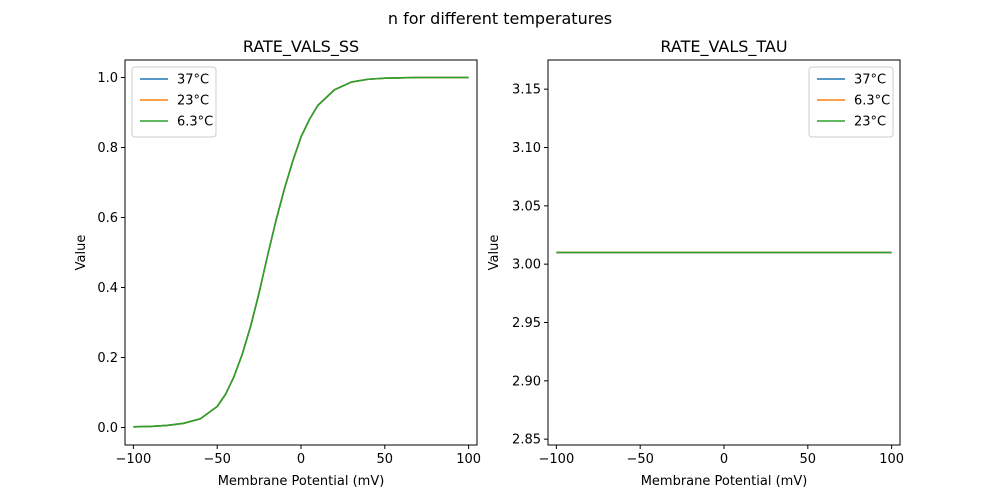 The image size is (1000, 504). I want to click on y-tick-label: 3.15, so click(526, 90).